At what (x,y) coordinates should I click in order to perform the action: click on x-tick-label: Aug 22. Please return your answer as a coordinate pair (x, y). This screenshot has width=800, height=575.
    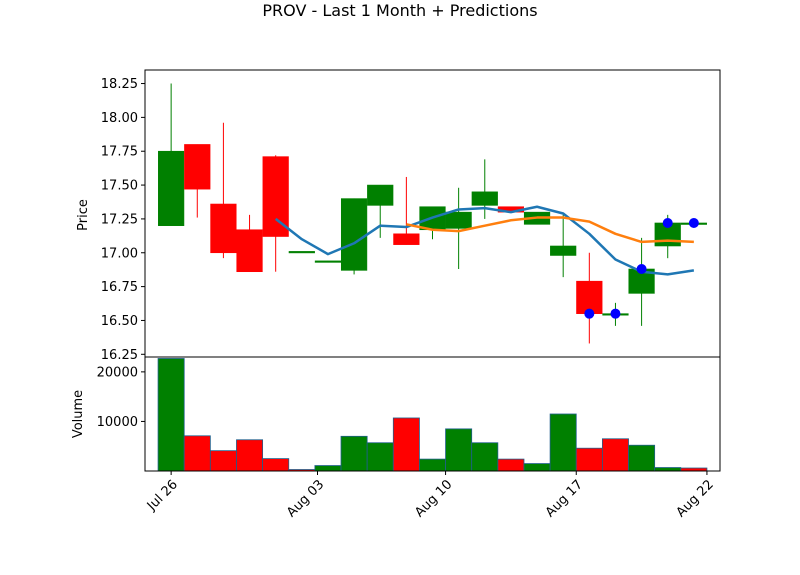
    Looking at the image, I should click on (695, 498).